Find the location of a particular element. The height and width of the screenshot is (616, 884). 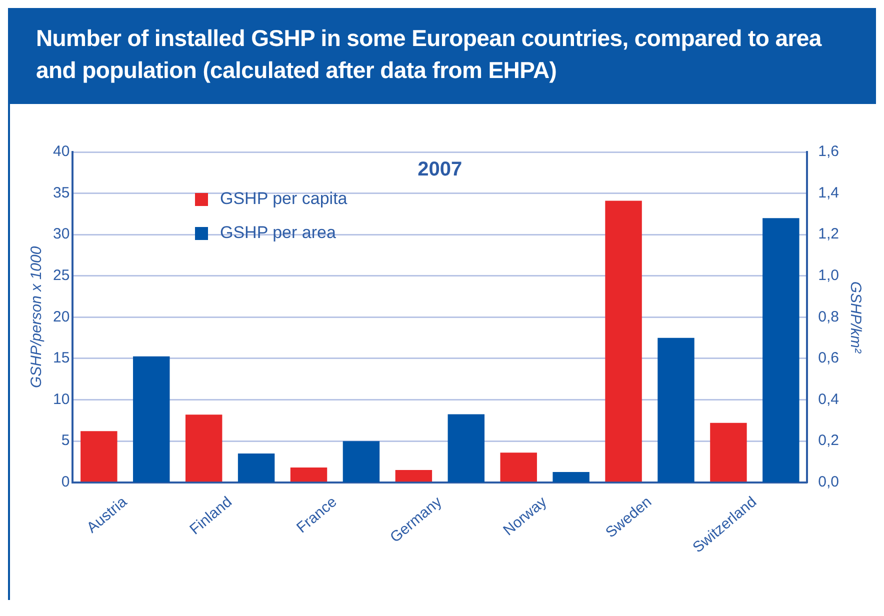

legend-label: GSHP per area is located at coordinates (278, 233).